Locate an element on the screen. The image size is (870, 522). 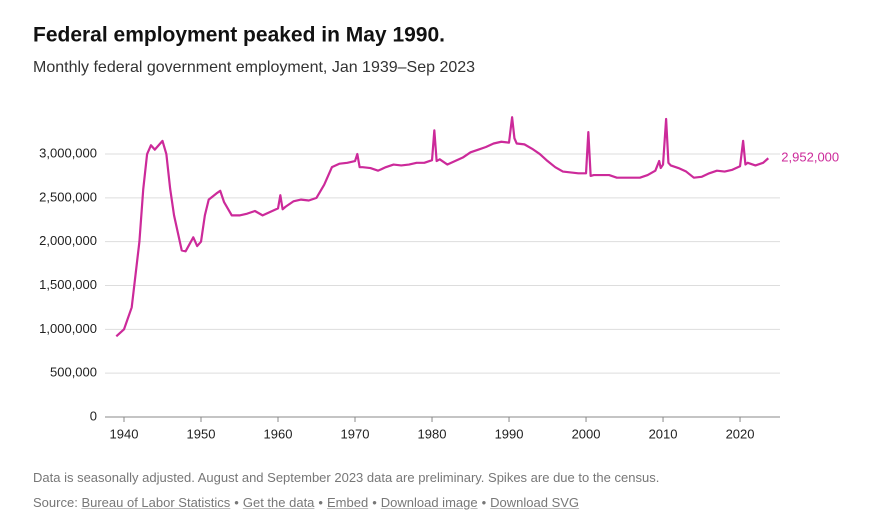
x-tick-label: 1940 is located at coordinates (124, 433).